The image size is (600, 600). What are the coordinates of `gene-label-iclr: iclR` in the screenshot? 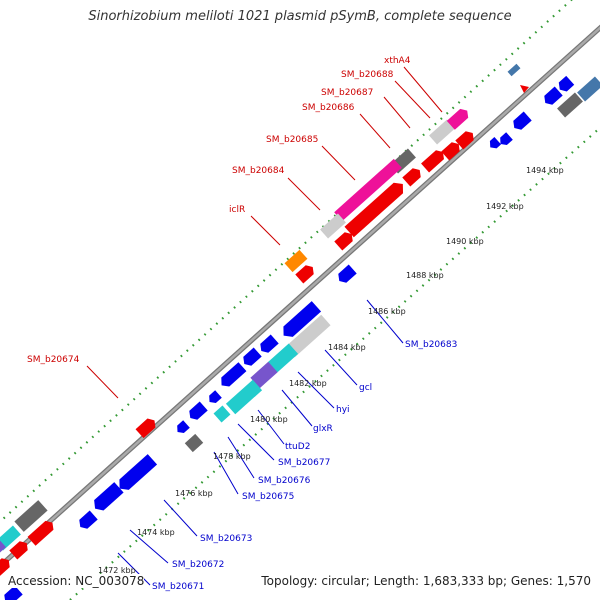 It's located at (237, 210).